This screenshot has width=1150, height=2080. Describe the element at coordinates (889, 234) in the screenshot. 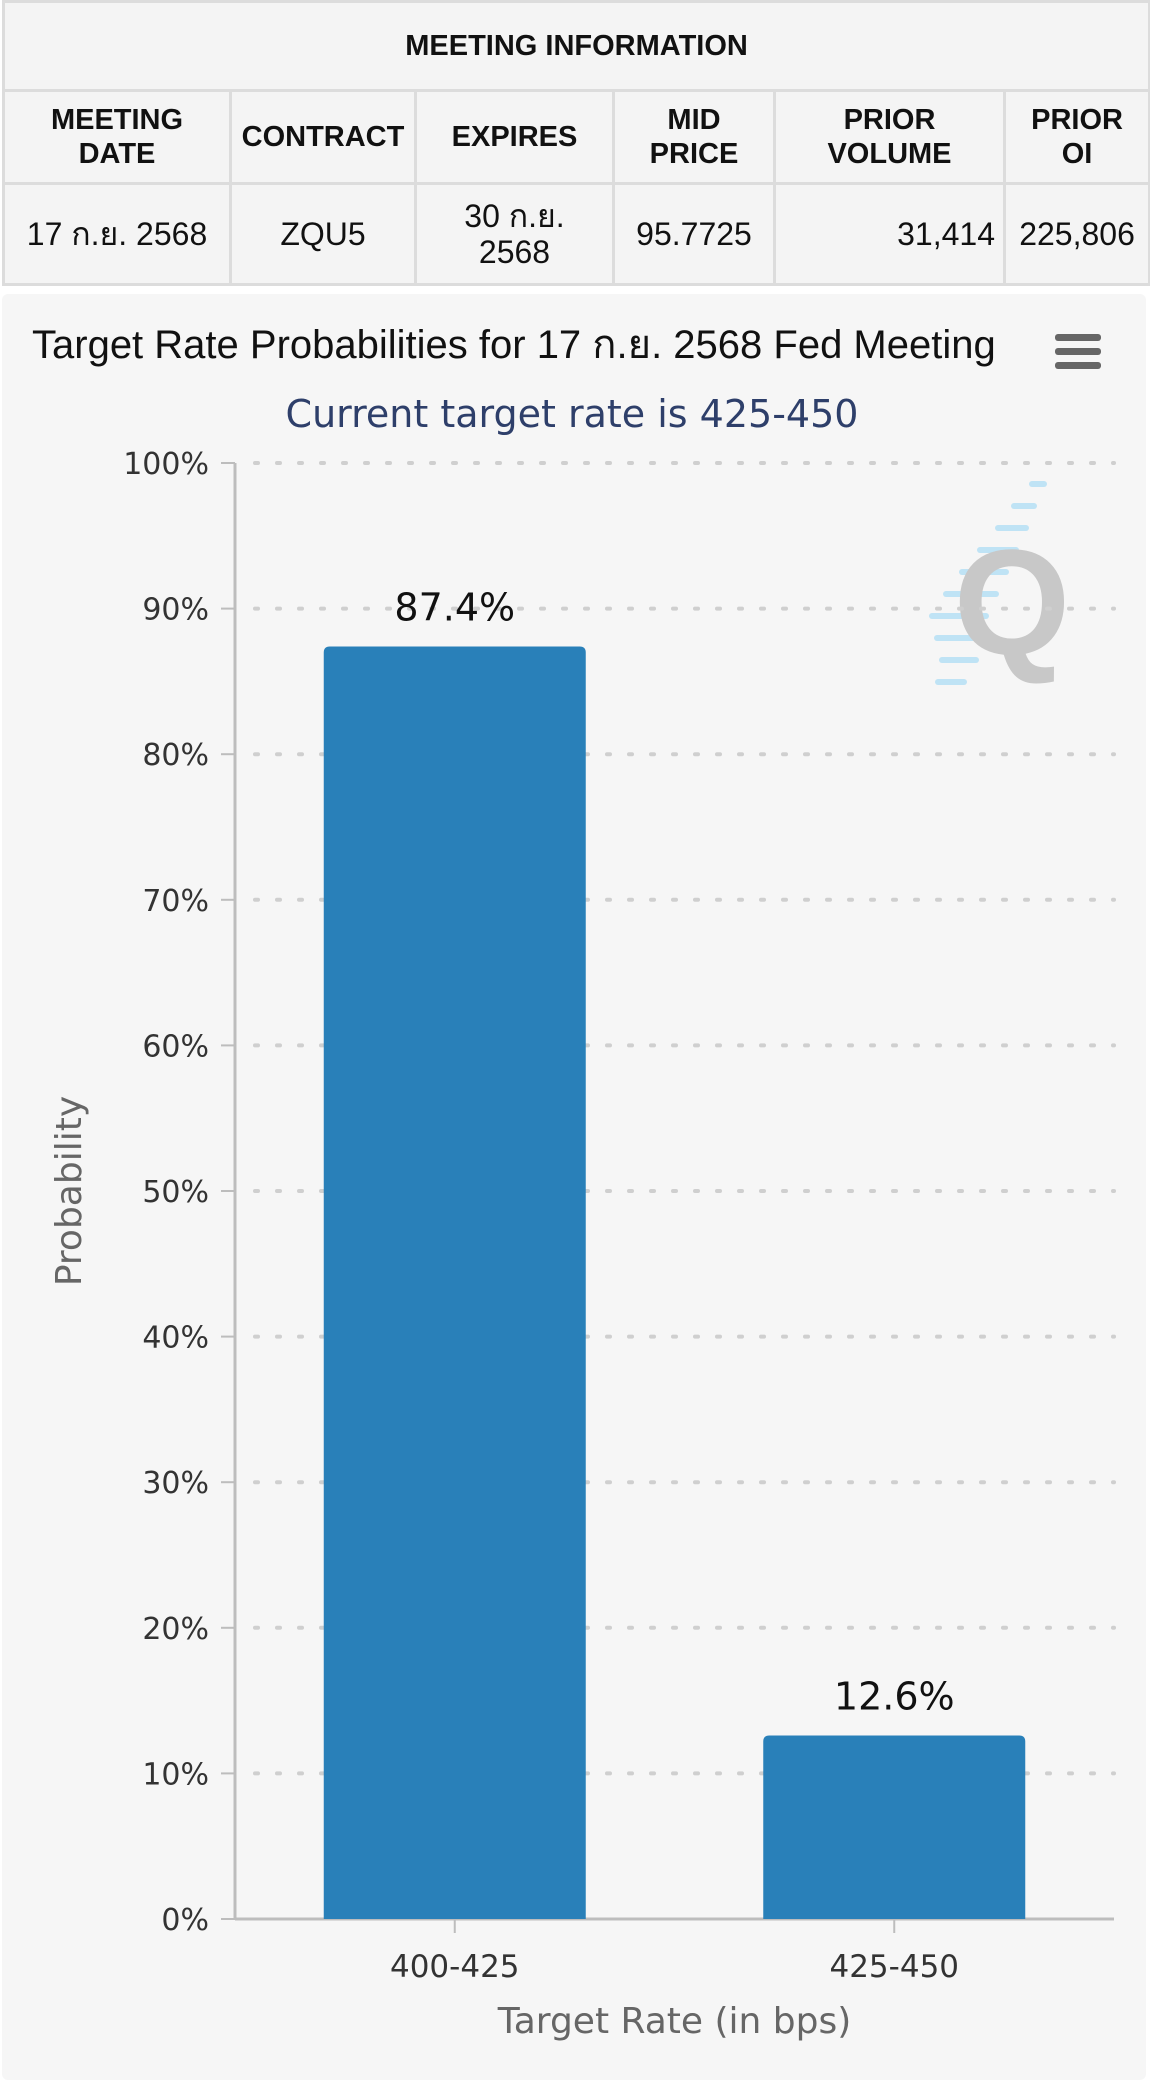

I see `cell-prior-volume: 31,414` at that location.